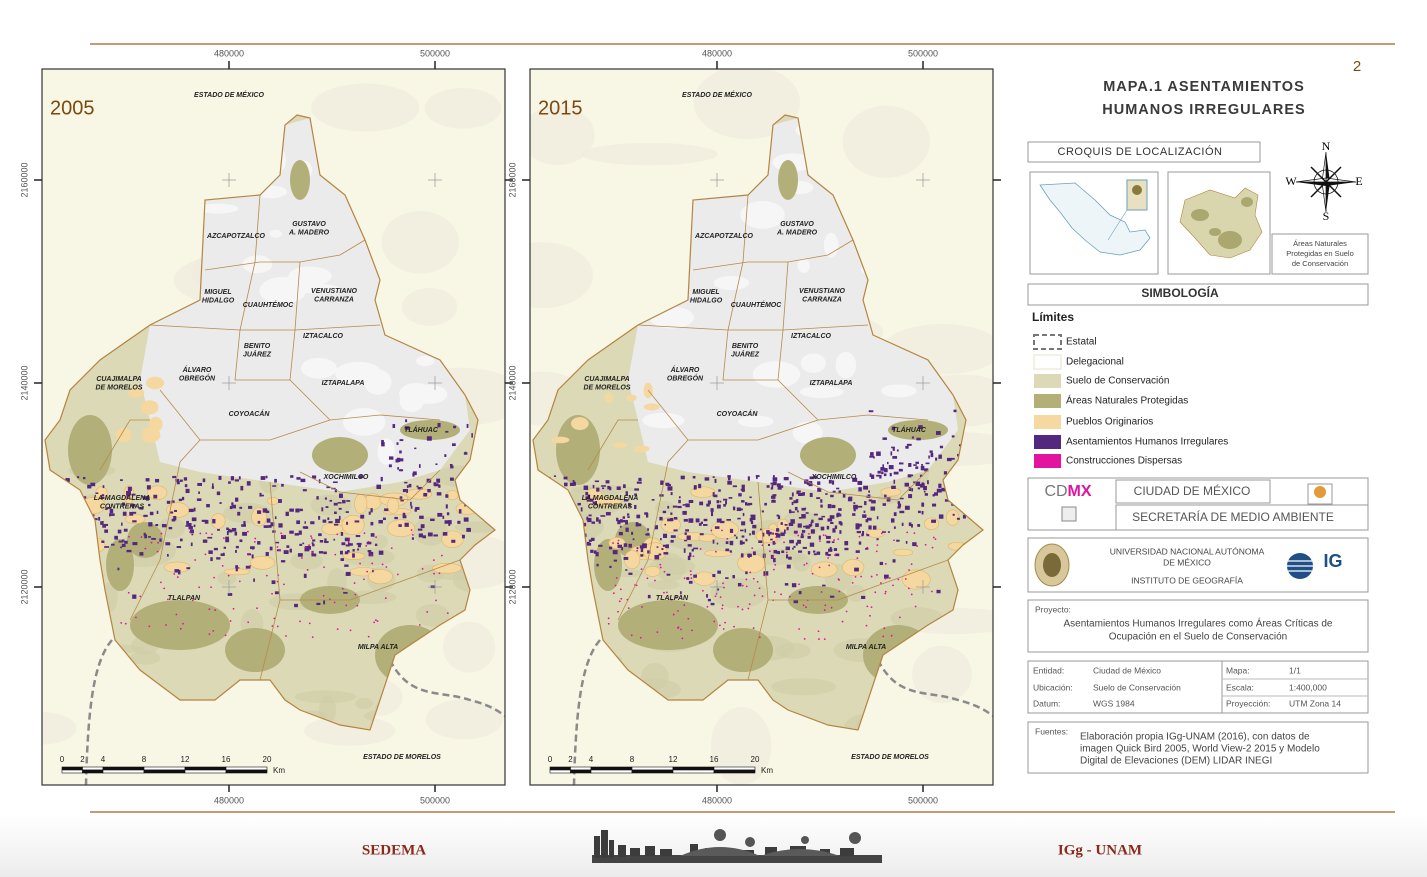  What do you see at coordinates (343, 383) in the screenshot?
I see `delegation-label: IZTAPALAPA` at bounding box center [343, 383].